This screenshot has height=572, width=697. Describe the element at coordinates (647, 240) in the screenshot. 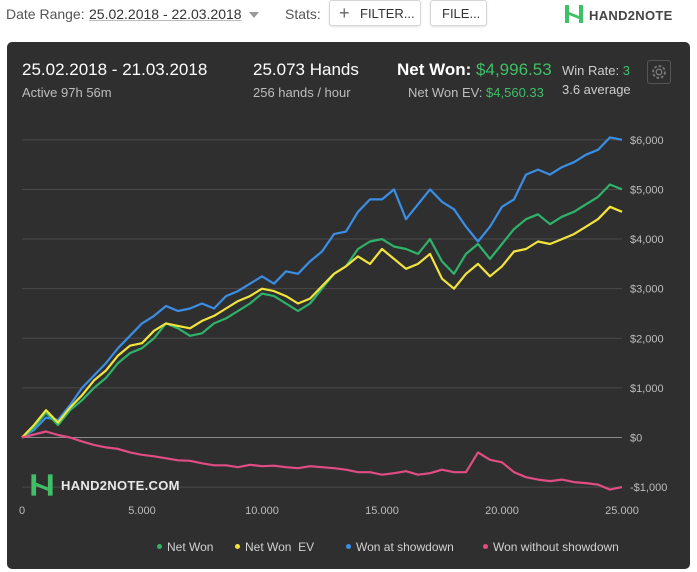

I see `y-tick-label: $4,000` at that location.